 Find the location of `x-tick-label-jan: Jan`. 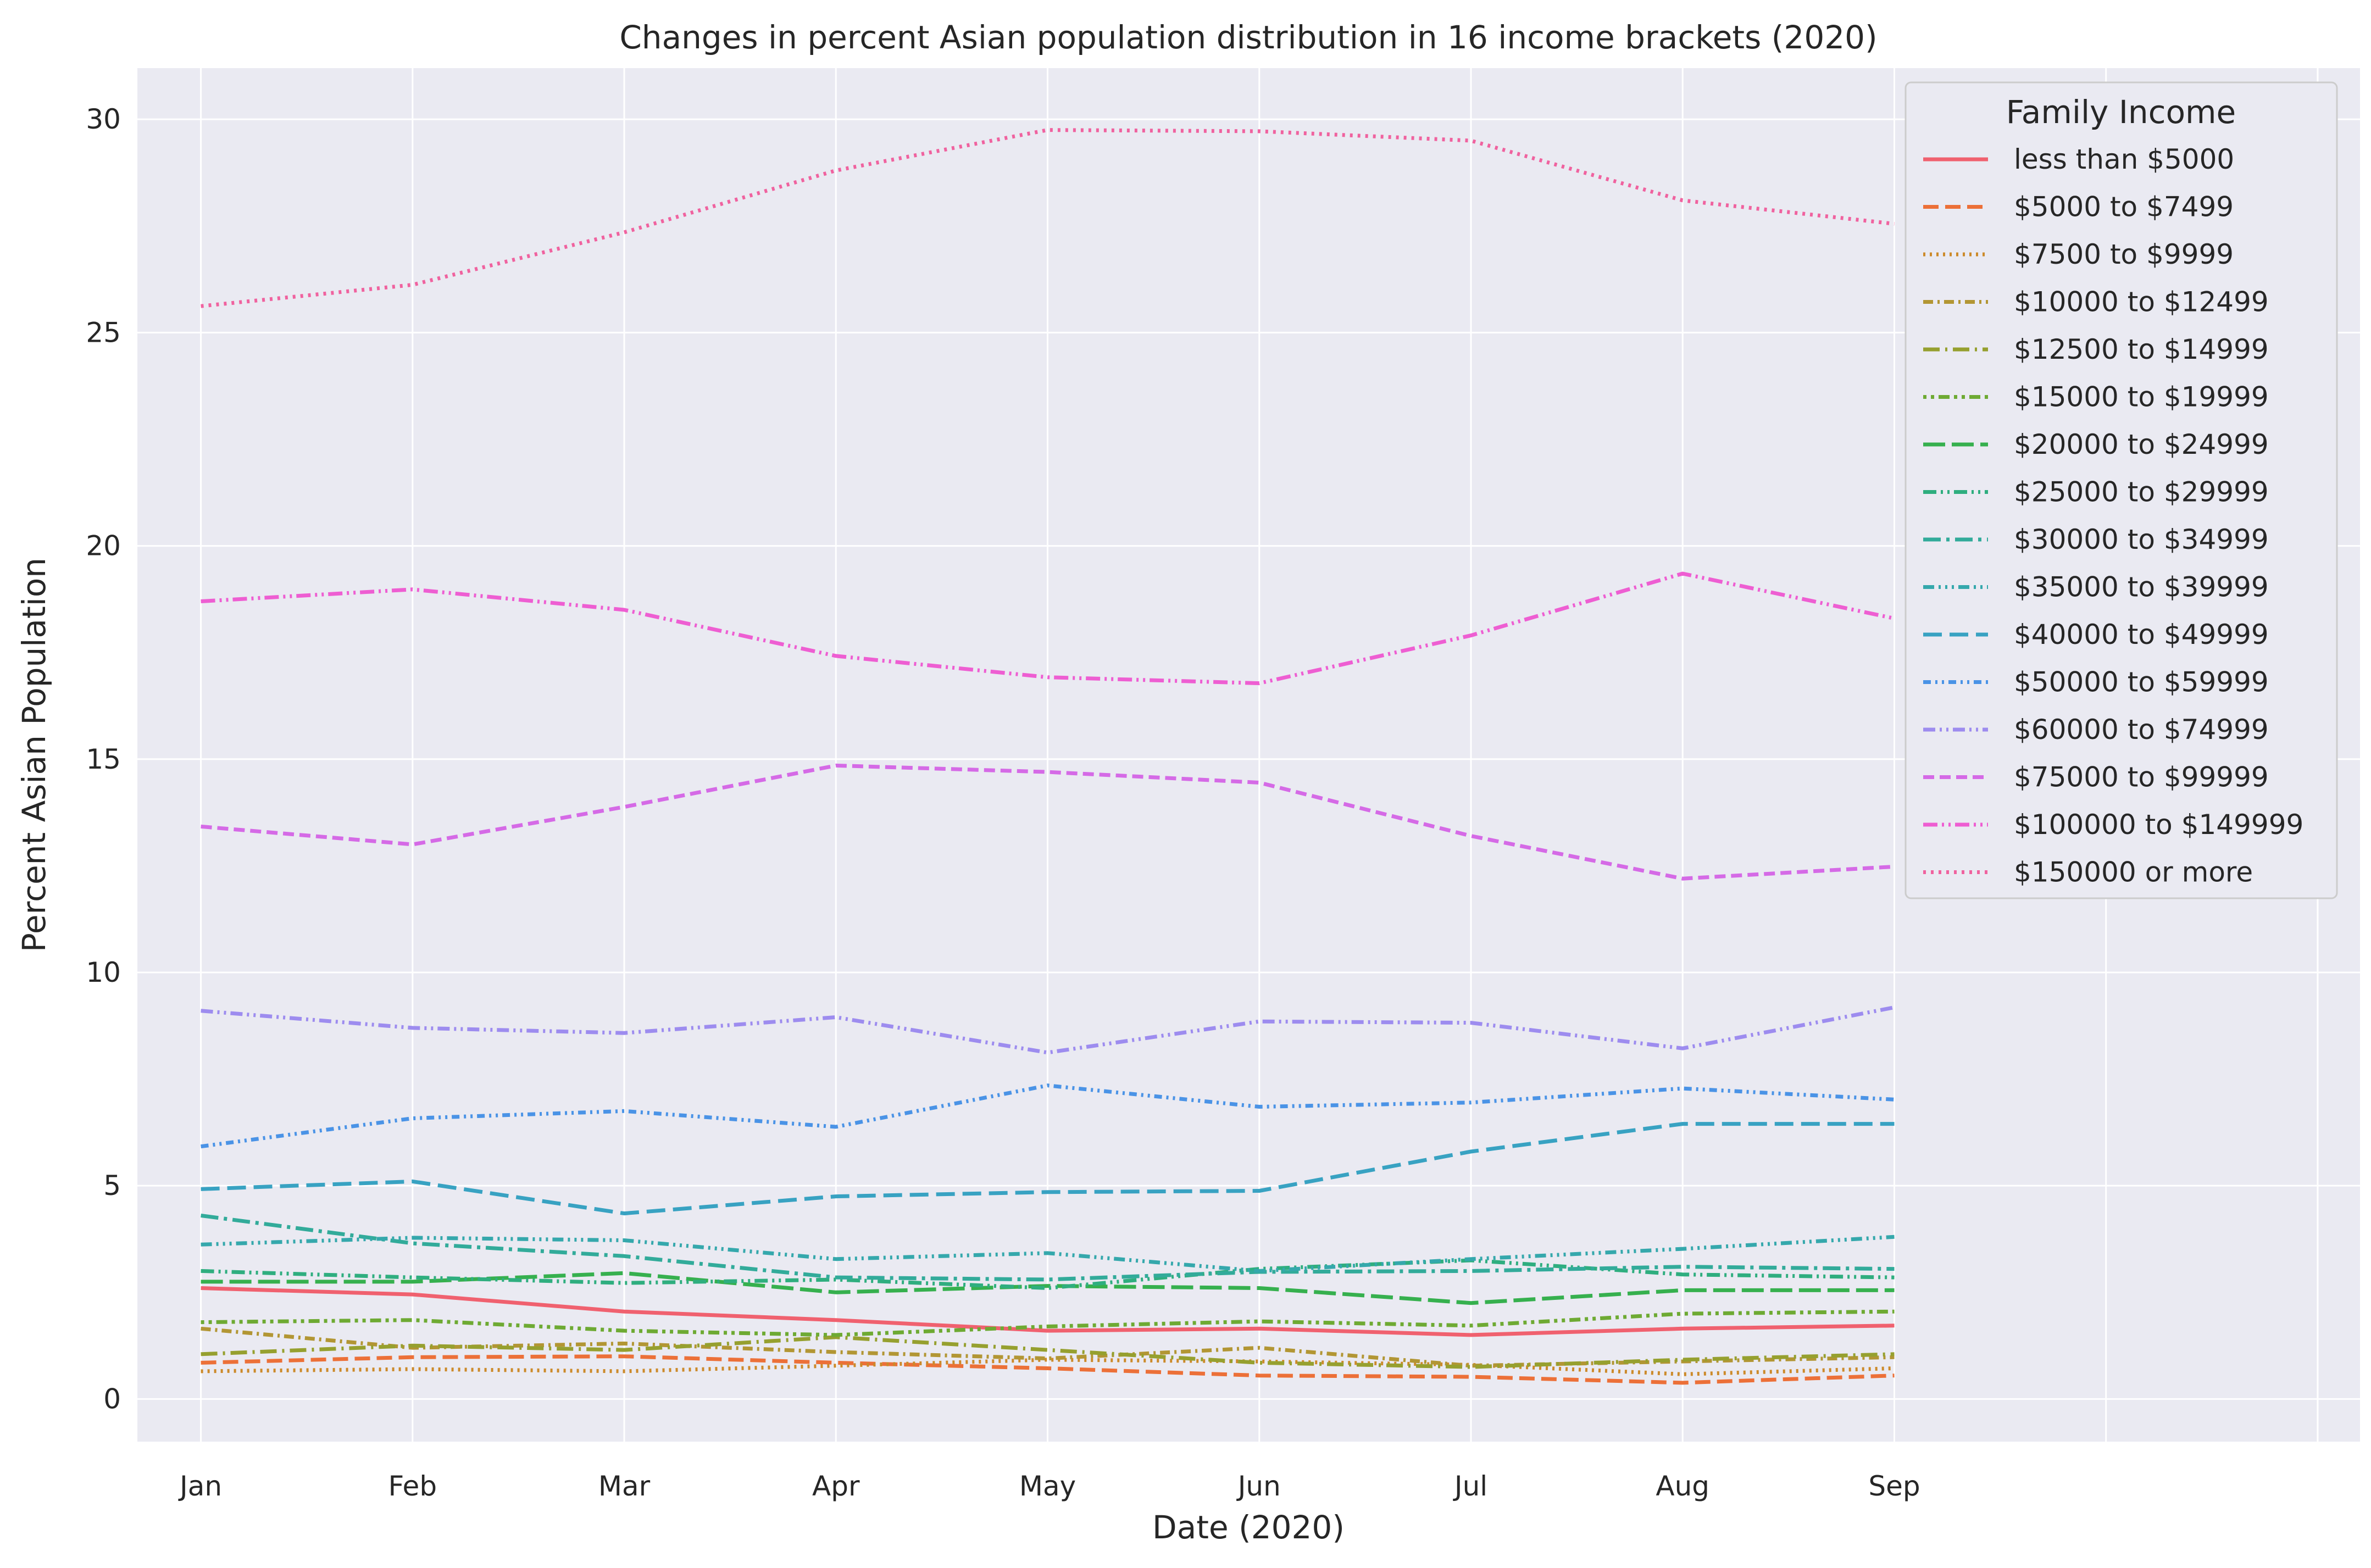

x-tick-label-jan: Jan is located at coordinates (200, 1486).